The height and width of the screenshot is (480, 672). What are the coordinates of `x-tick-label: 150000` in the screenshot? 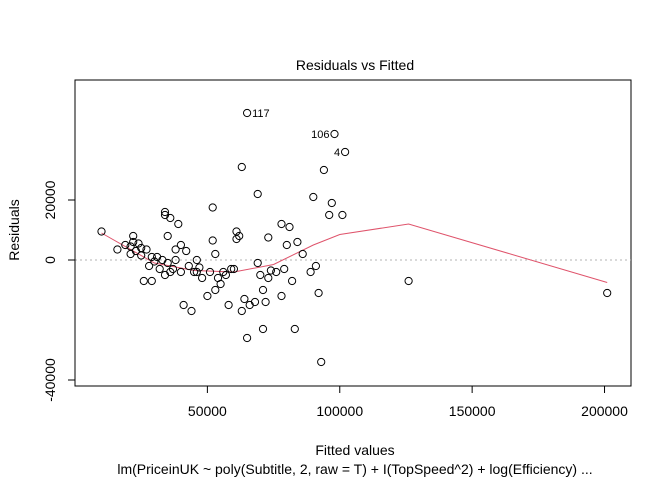 It's located at (472, 411).